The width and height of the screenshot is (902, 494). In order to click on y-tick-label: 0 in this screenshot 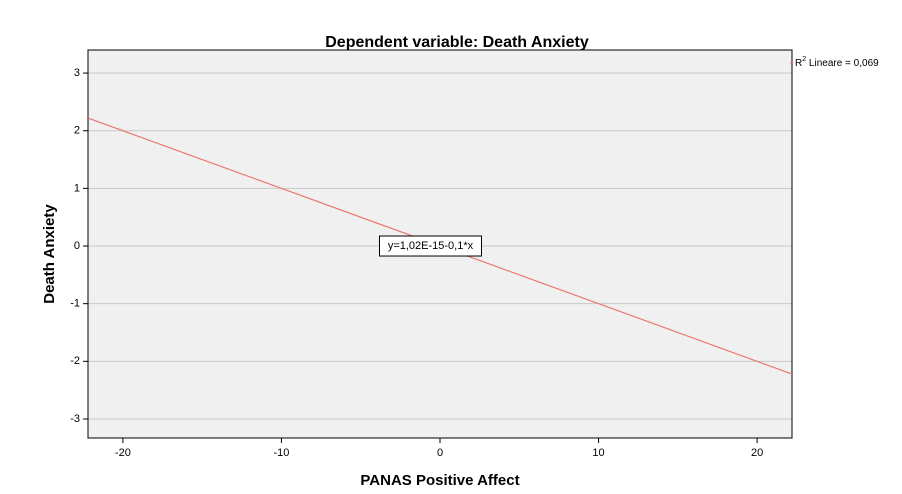, I will do `click(77, 246)`.